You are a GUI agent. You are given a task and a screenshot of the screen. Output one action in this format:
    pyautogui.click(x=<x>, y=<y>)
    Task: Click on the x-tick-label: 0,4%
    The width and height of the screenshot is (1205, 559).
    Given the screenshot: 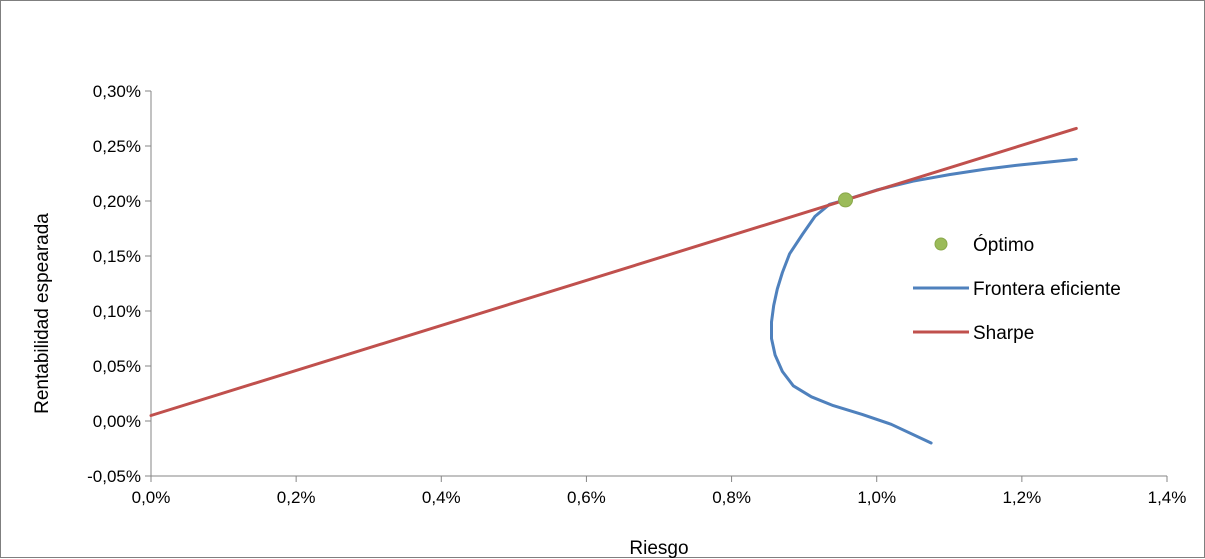 What is the action you would take?
    pyautogui.click(x=441, y=497)
    